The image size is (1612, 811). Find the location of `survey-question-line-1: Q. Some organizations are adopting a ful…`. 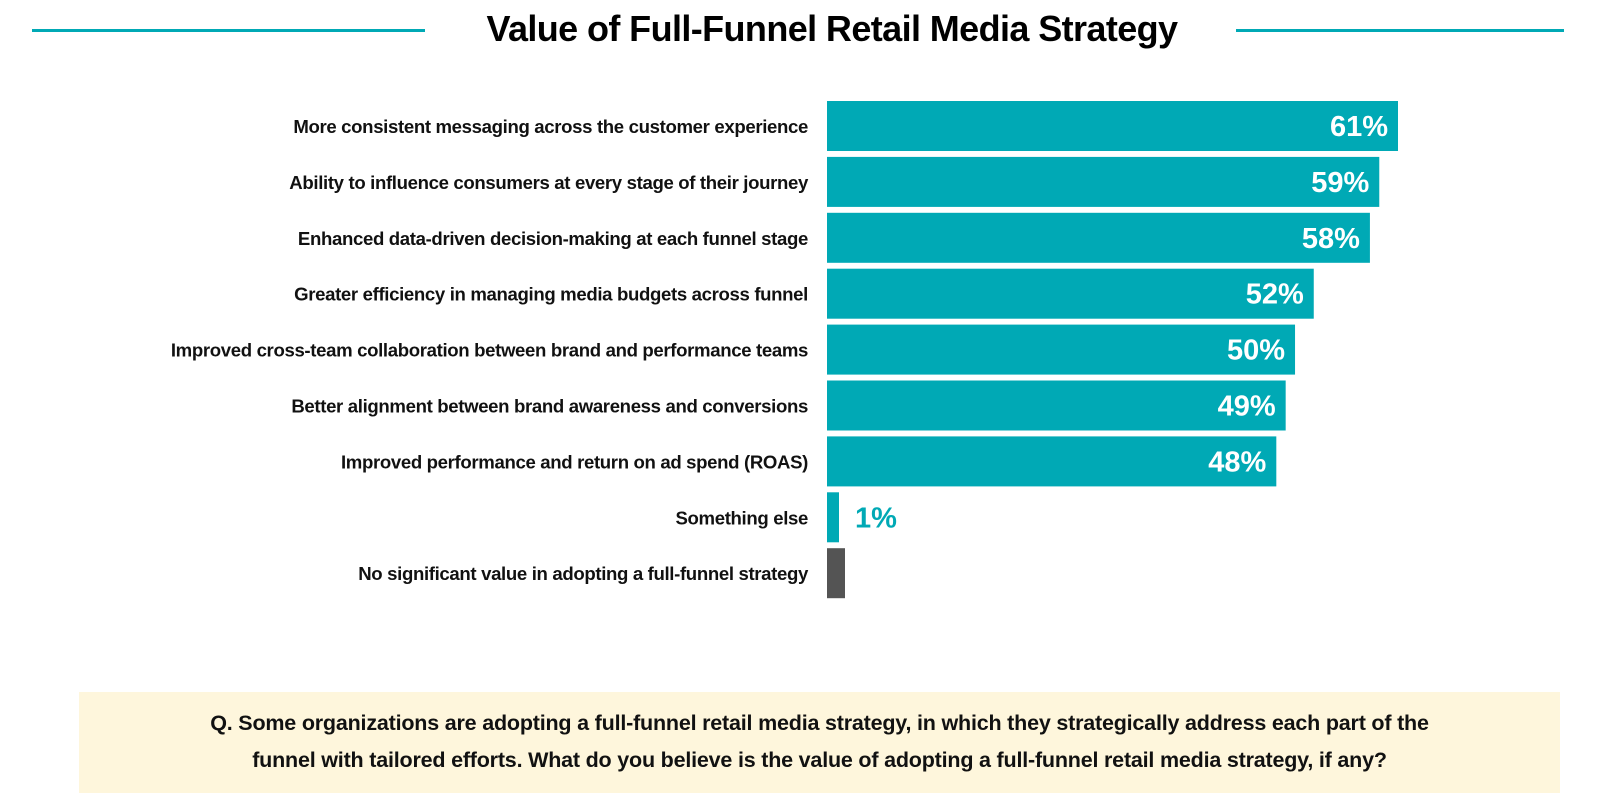

survey-question-line-1: Q. Some organizations are adopting a ful… is located at coordinates (819, 723).